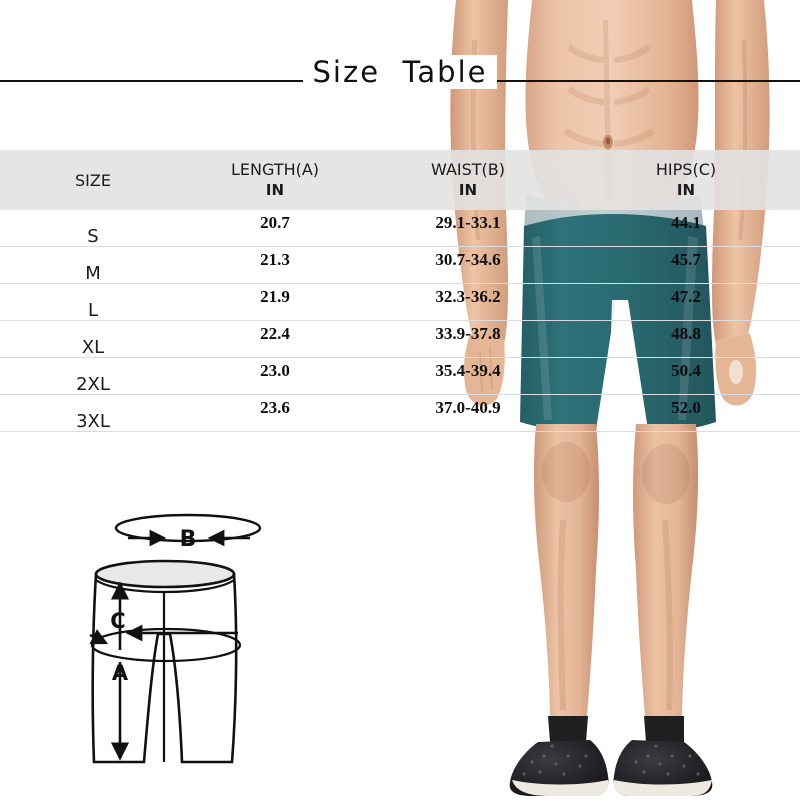  What do you see at coordinates (165, 574) in the screenshot?
I see `shorts-waistband` at bounding box center [165, 574].